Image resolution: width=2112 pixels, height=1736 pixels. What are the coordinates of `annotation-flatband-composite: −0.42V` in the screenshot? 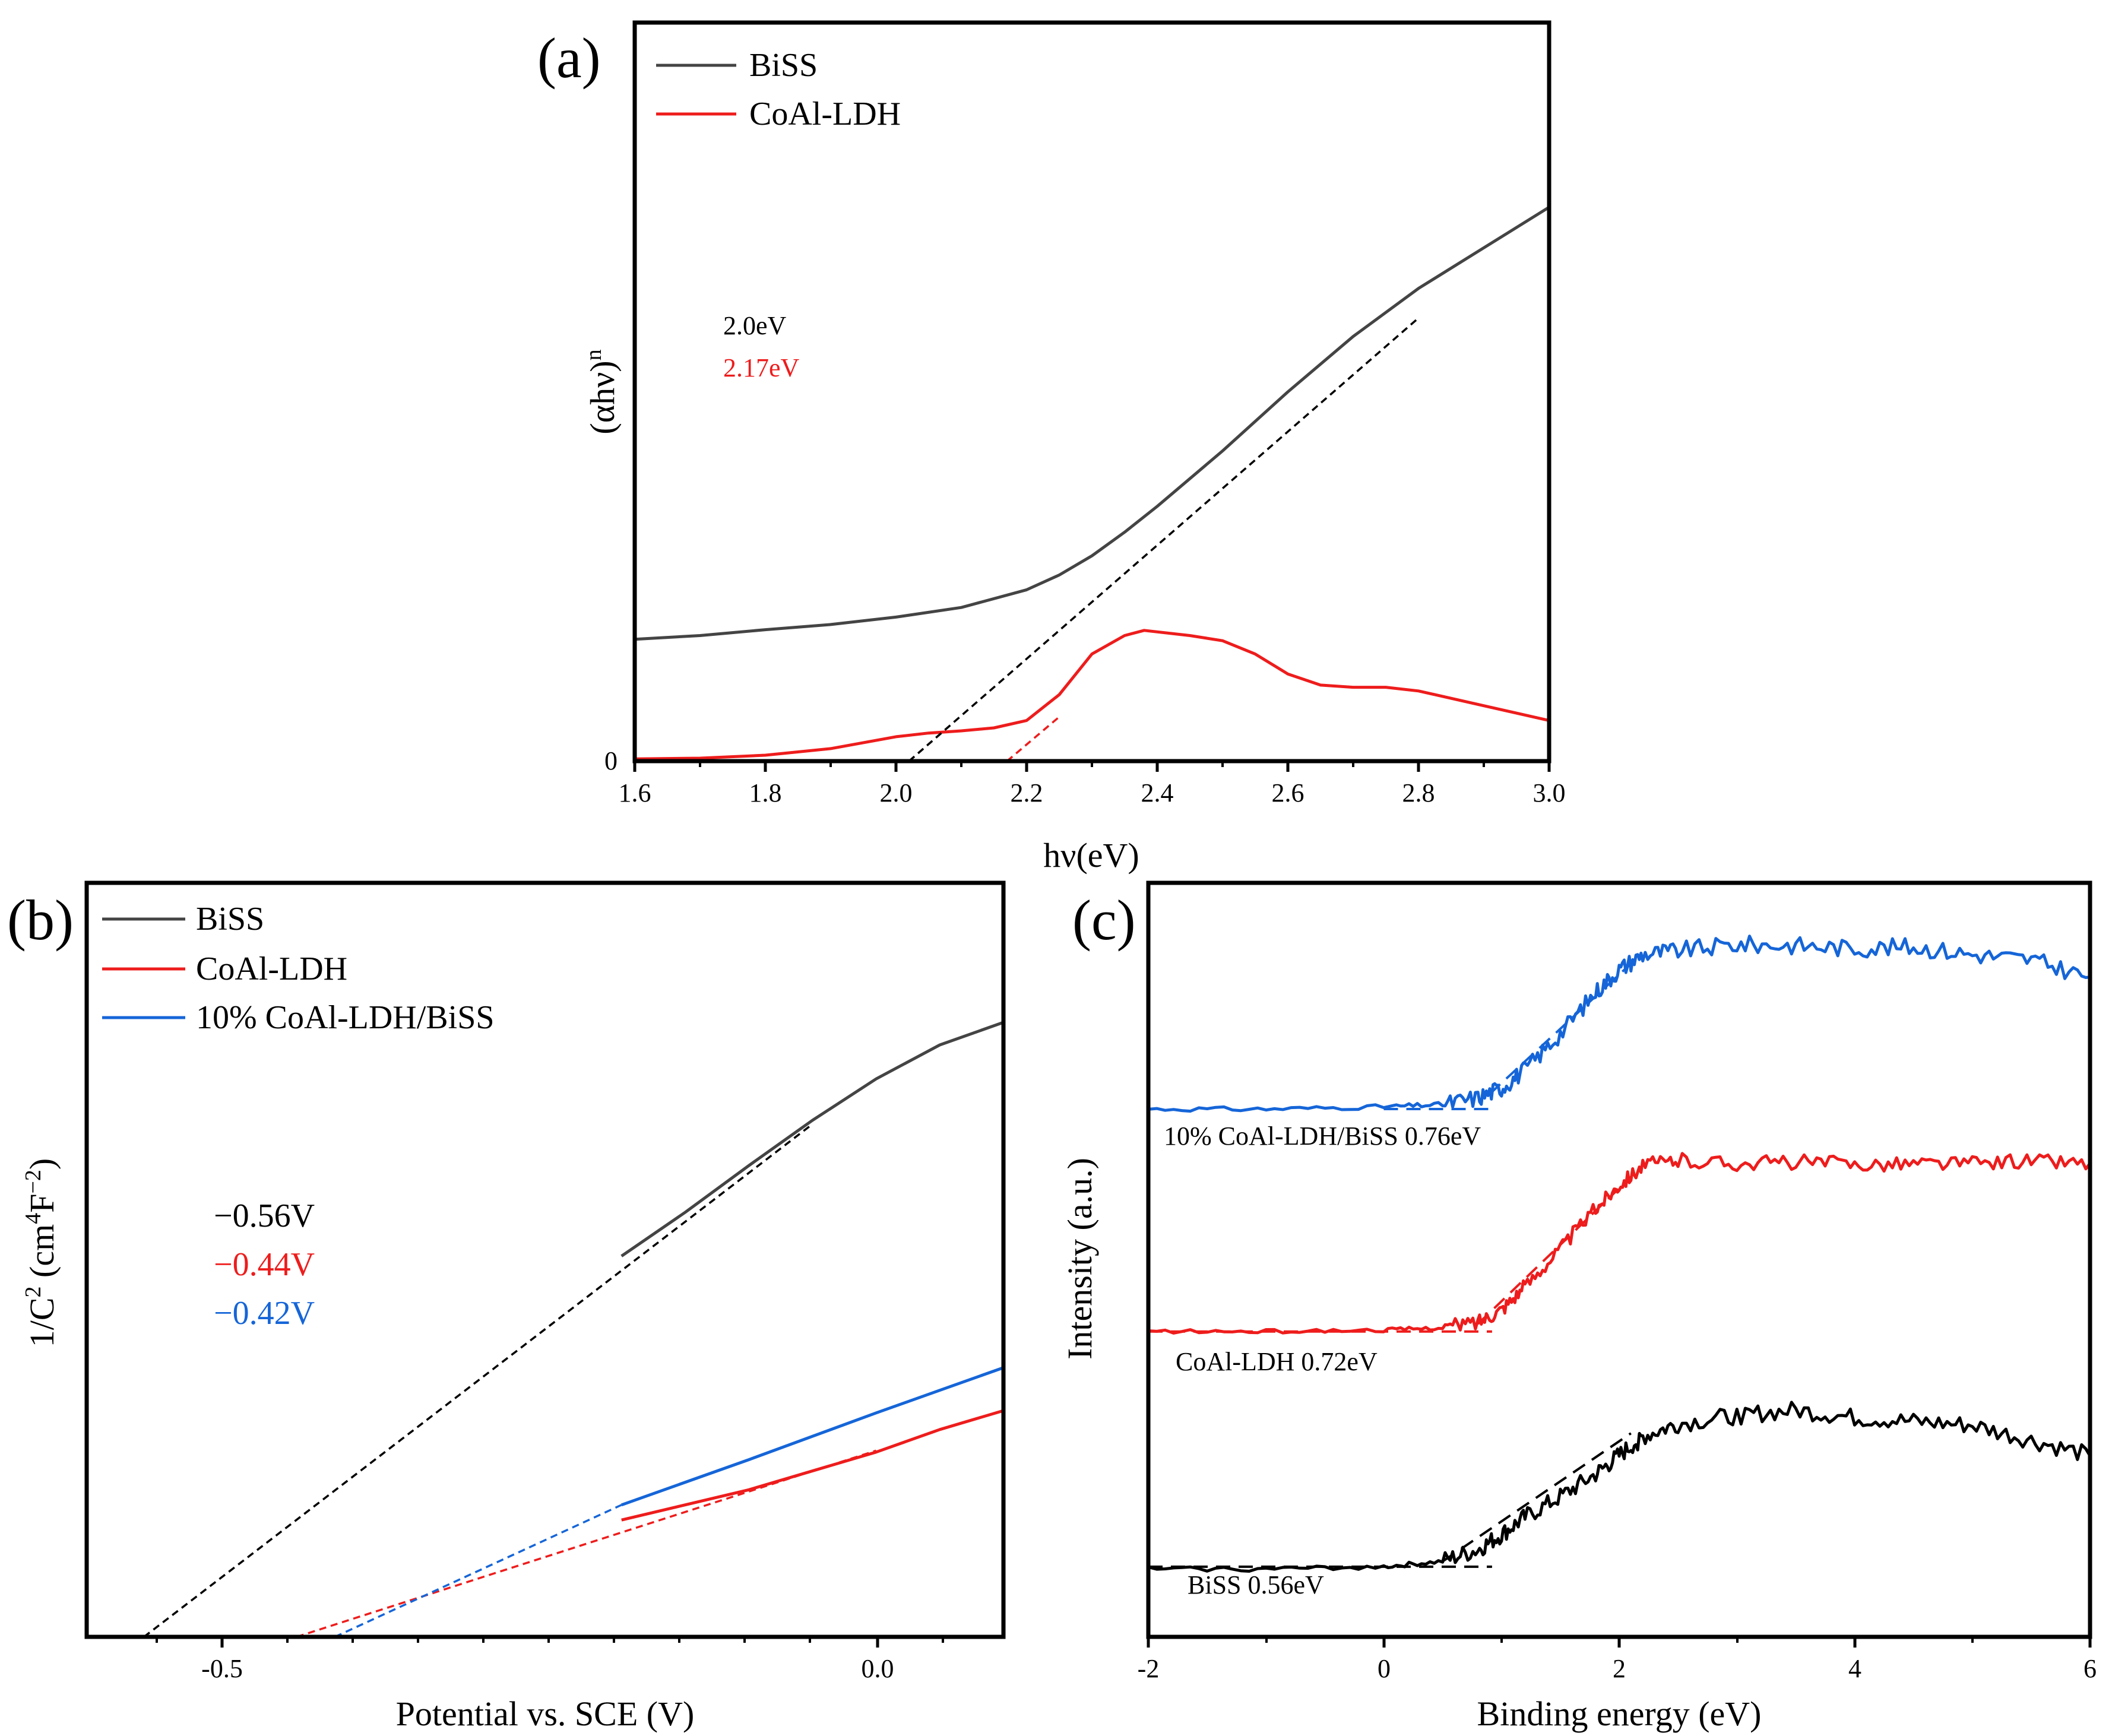 It's located at (264, 1313).